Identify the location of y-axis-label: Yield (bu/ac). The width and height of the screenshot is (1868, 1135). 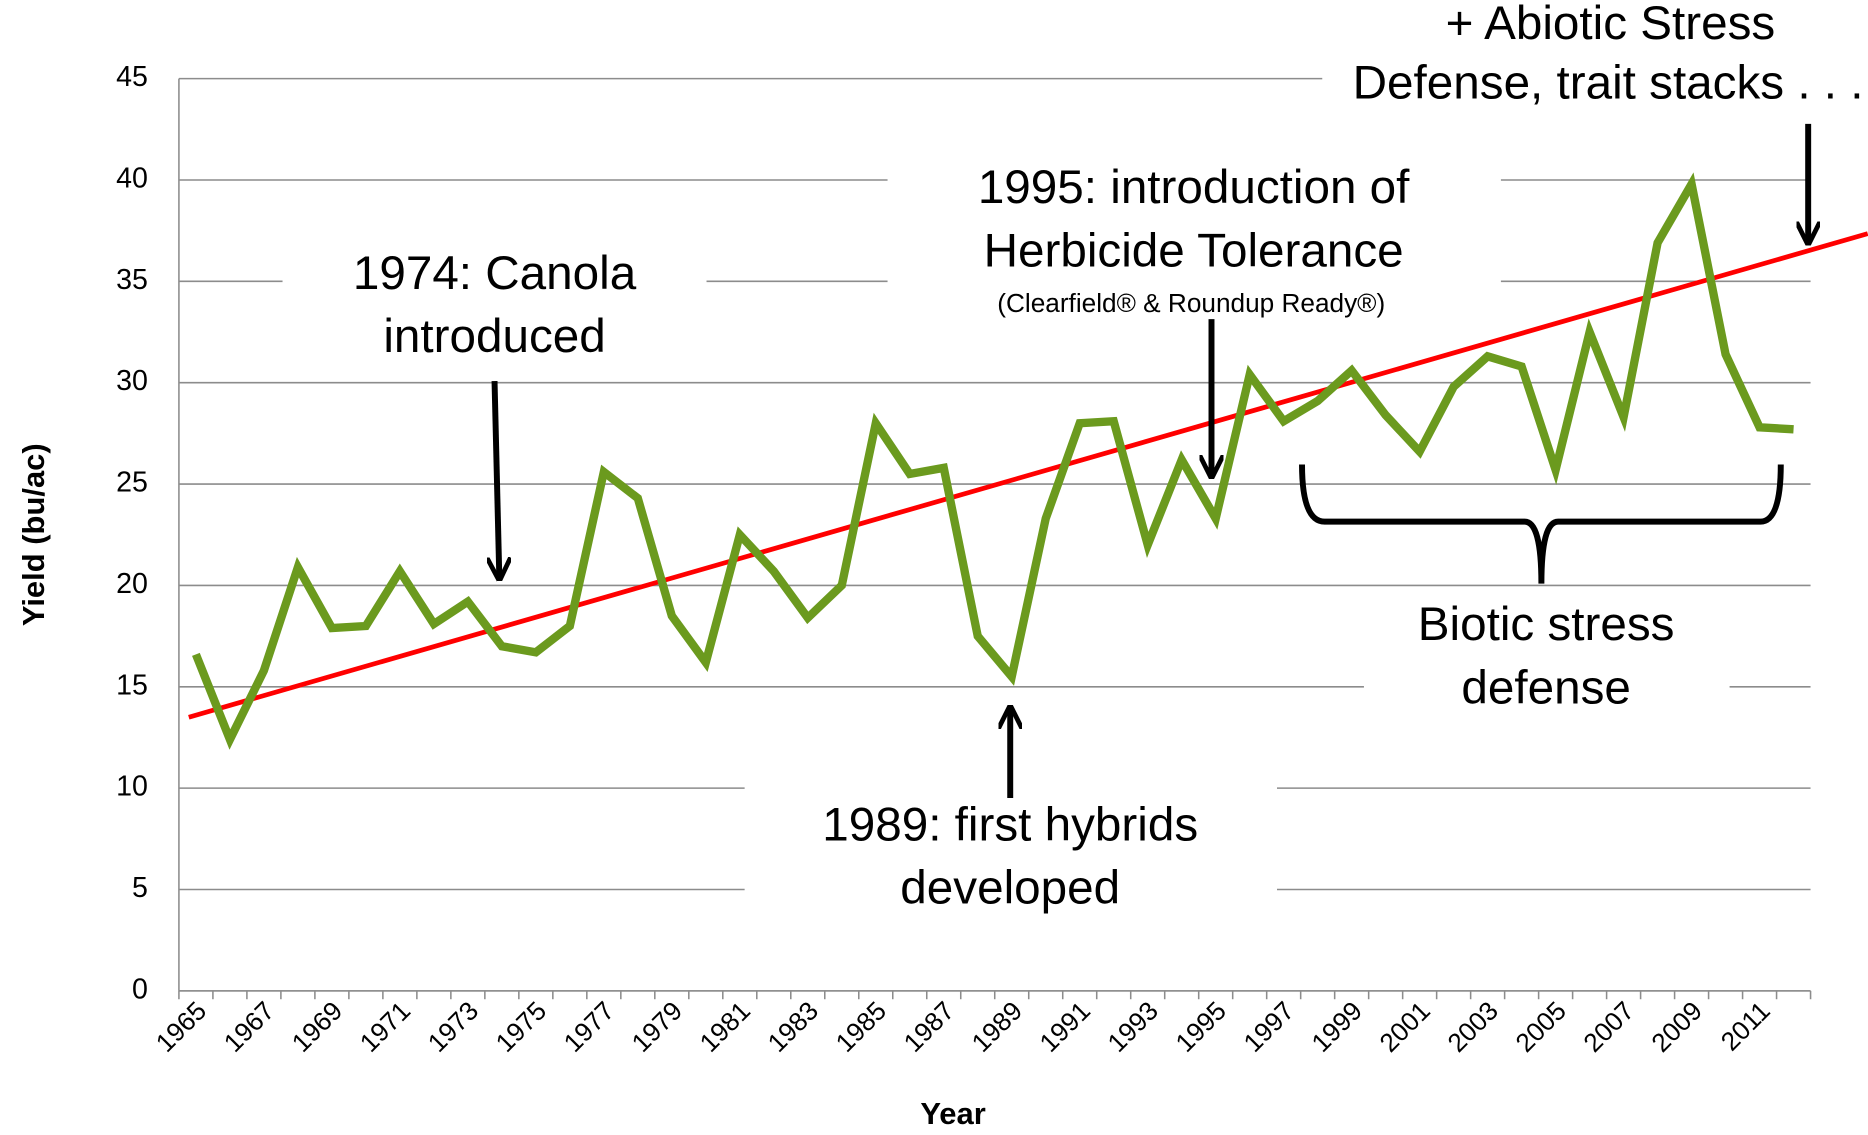
(33, 534).